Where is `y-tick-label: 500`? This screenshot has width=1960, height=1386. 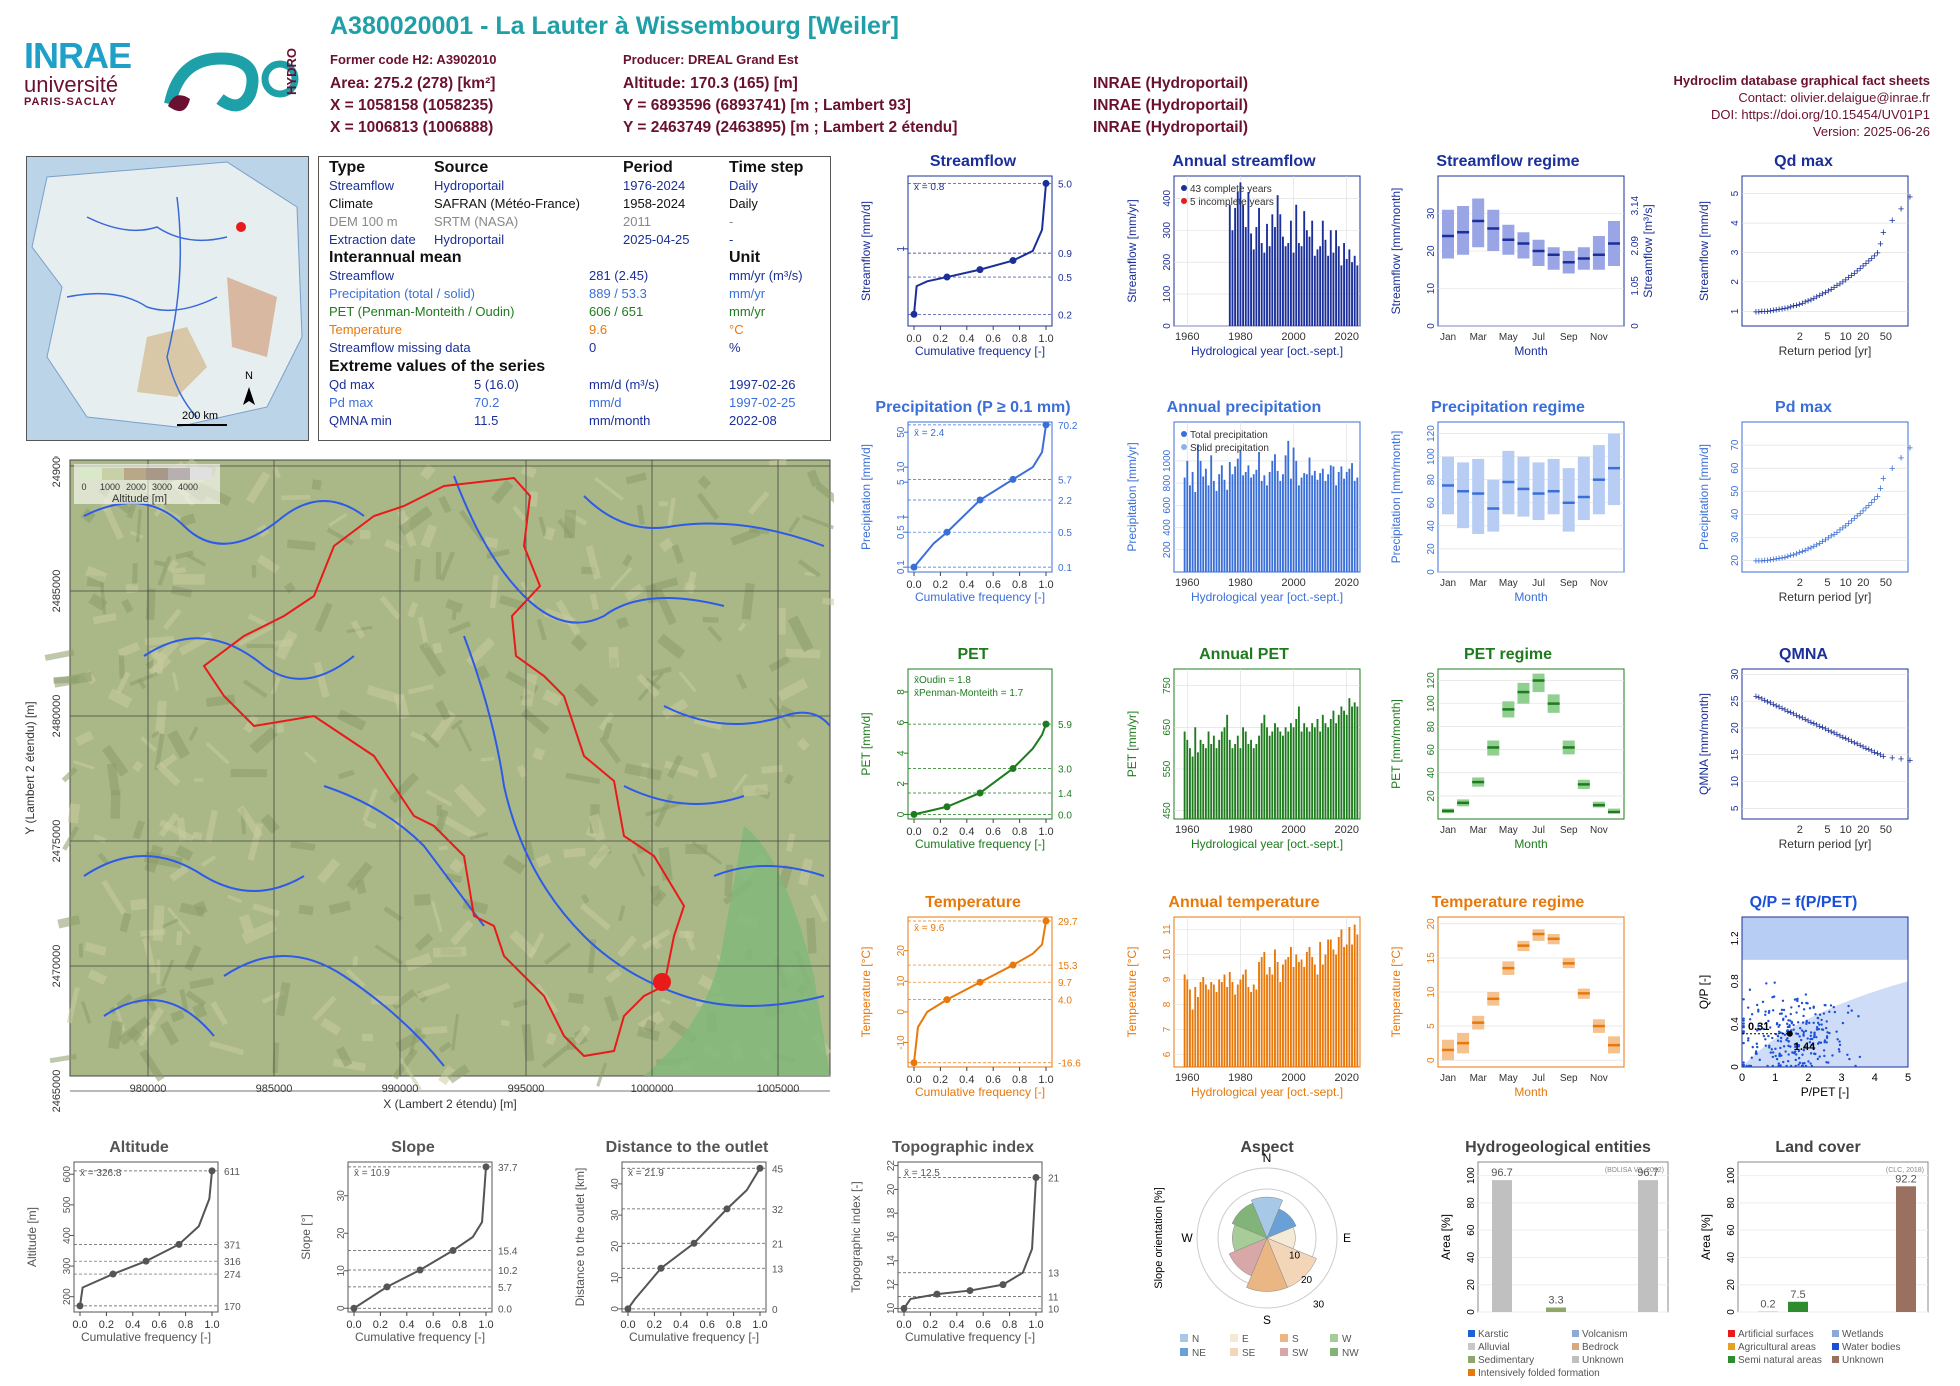 y-tick-label: 500 is located at coordinates (67, 1204).